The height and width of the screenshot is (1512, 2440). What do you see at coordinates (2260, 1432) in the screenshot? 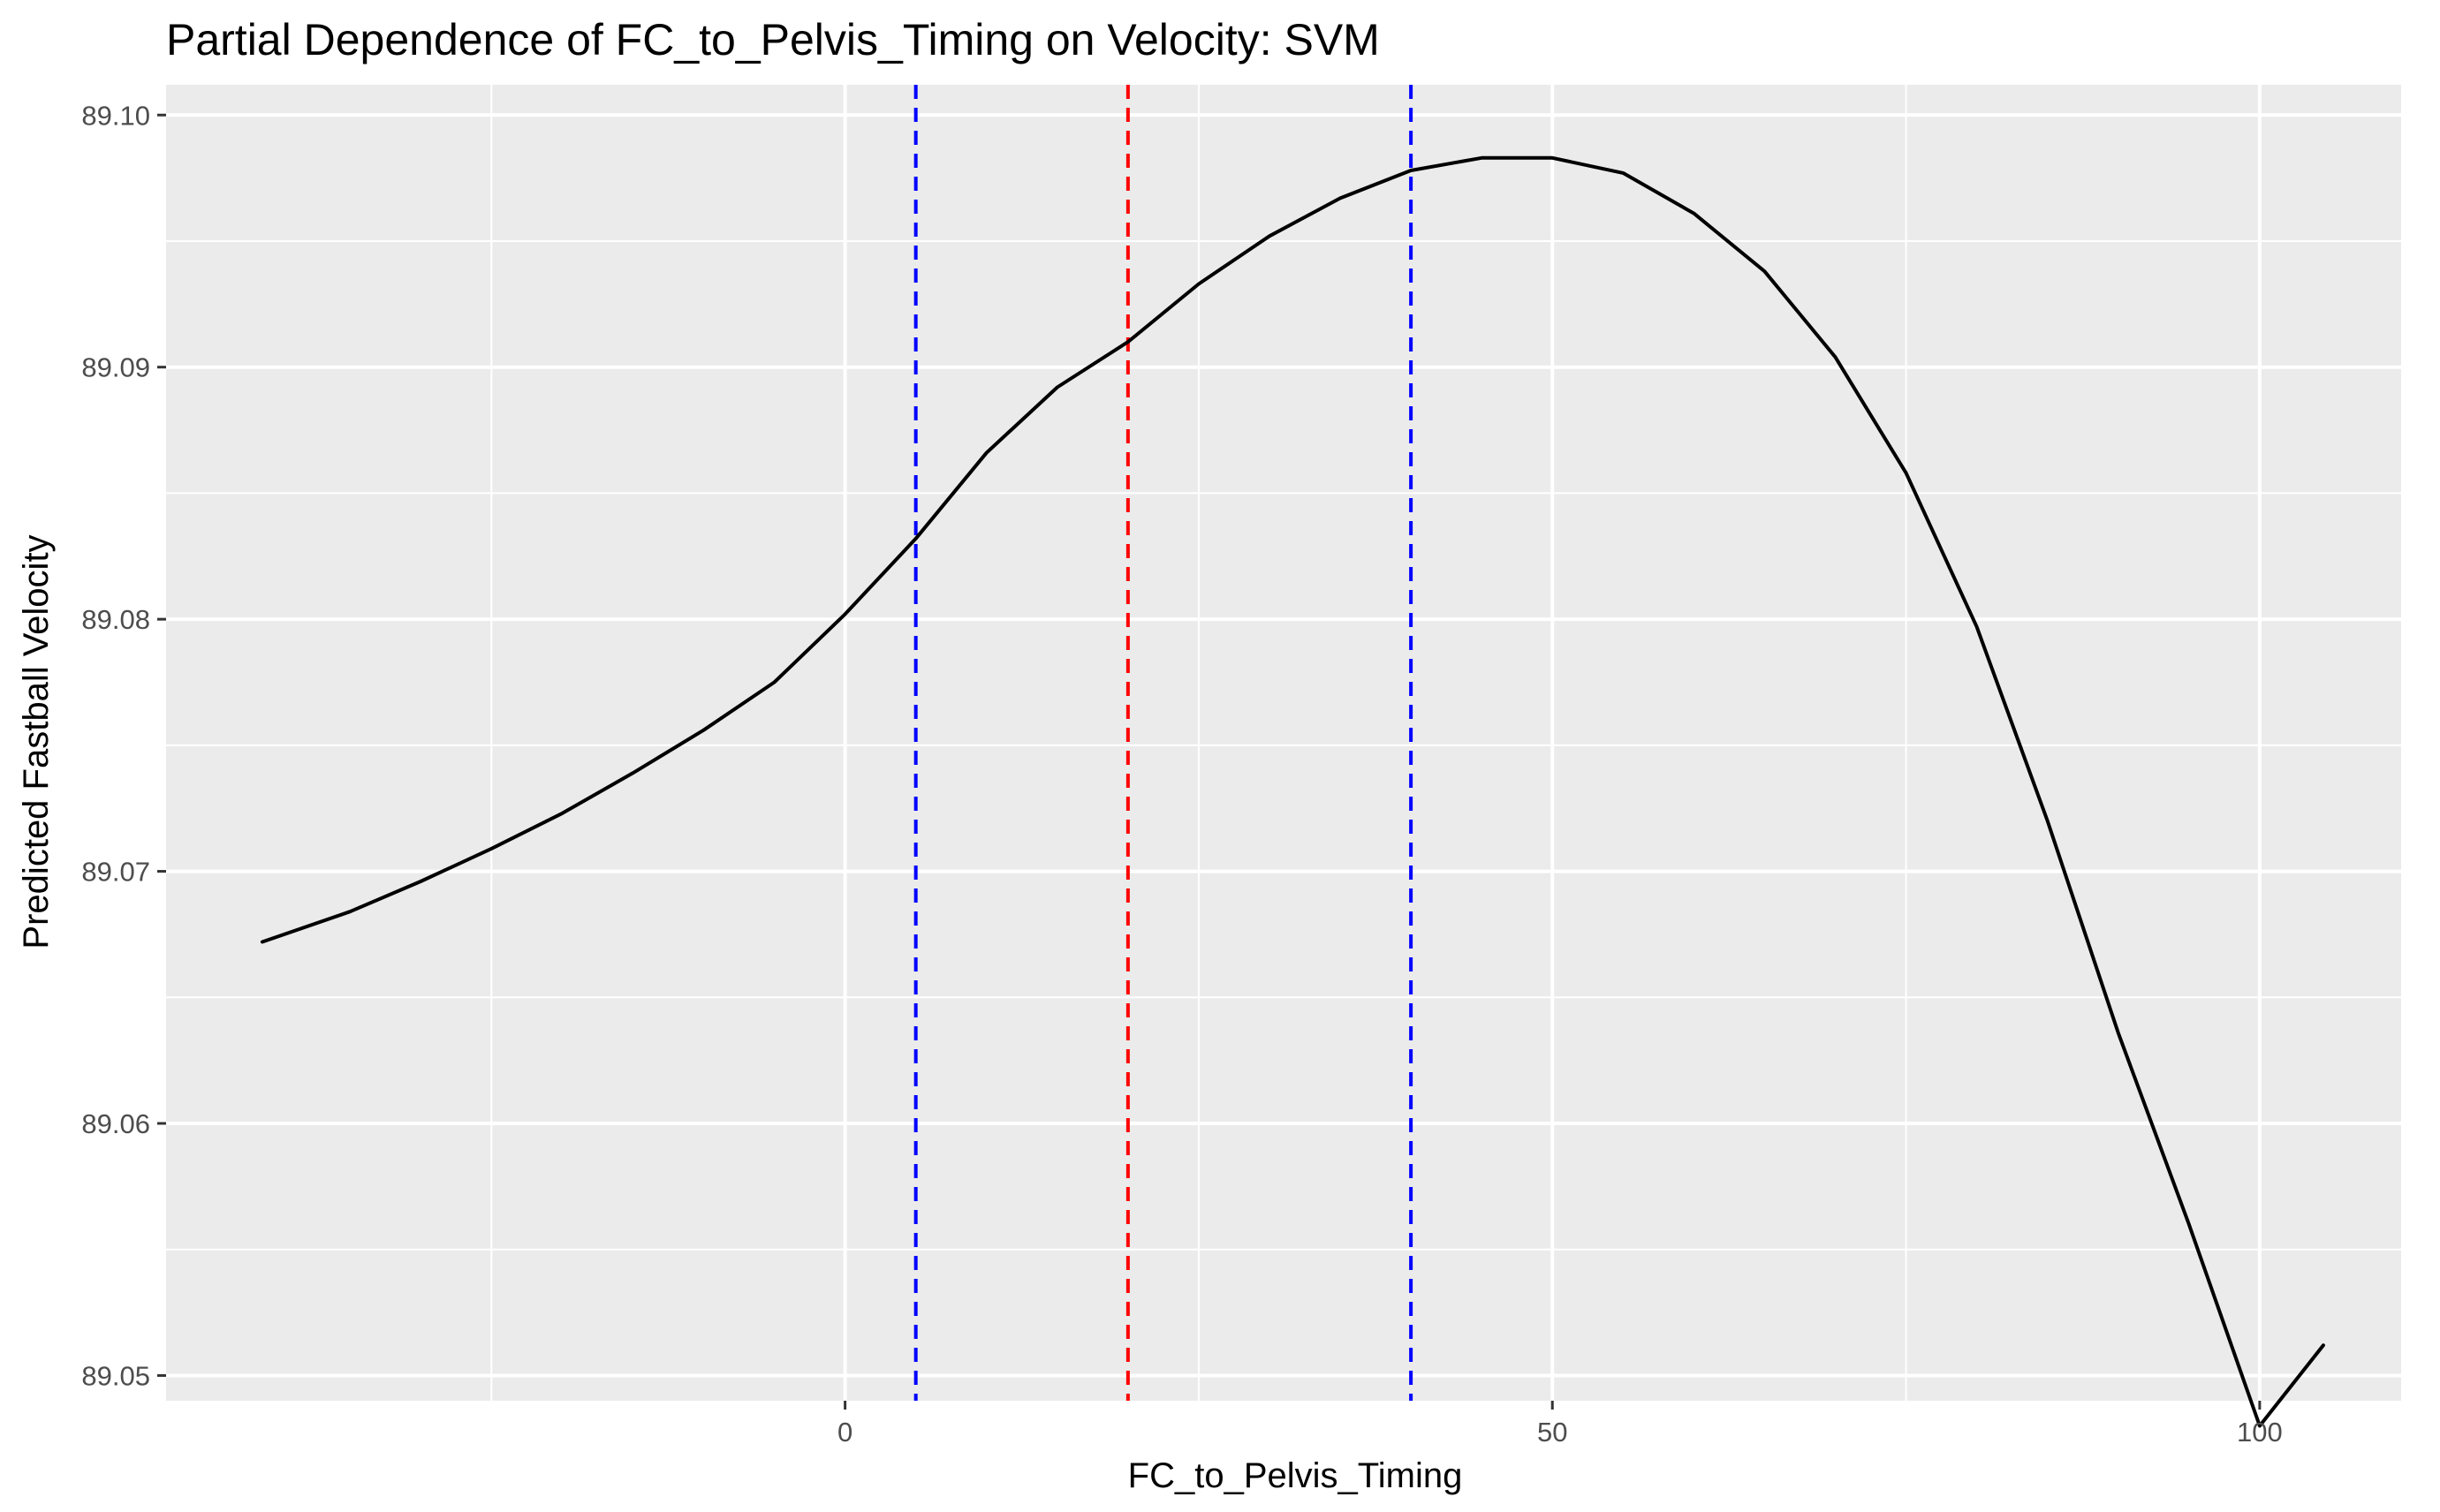
I see `x-tick-label: 100` at bounding box center [2260, 1432].